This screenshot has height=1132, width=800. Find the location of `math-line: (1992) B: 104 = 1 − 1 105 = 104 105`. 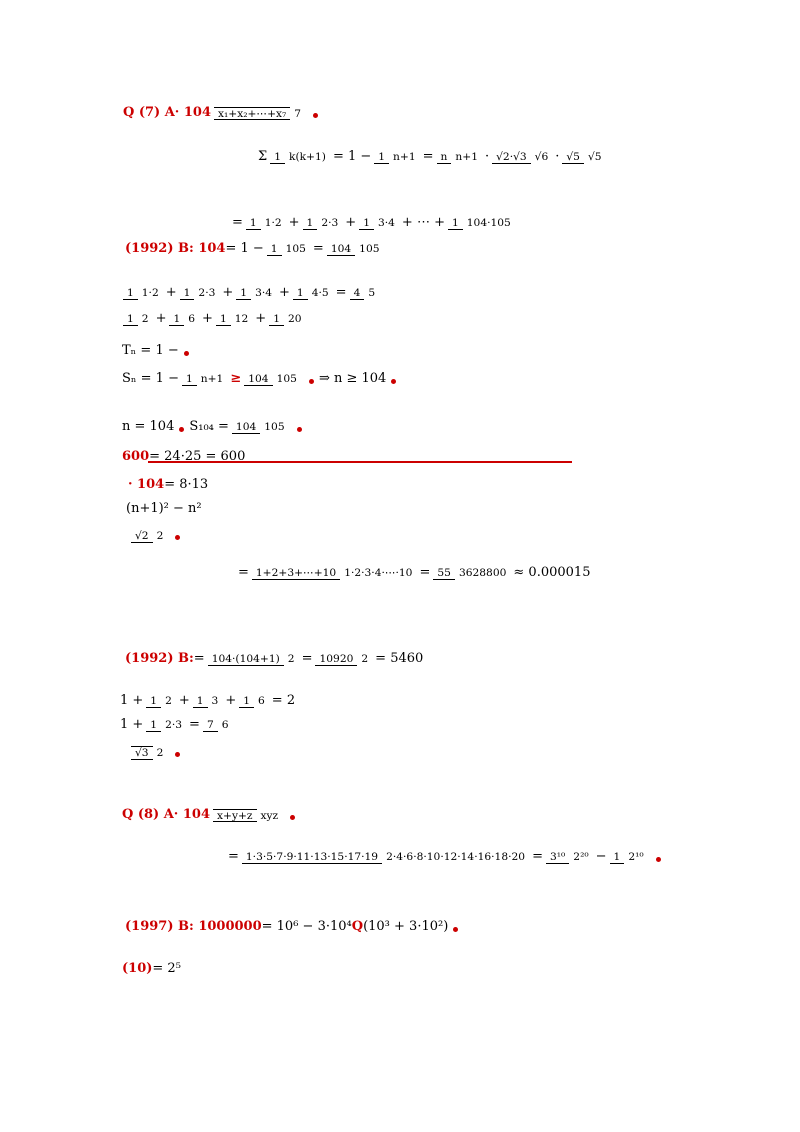

math-line: (1992) B: 104 = 1 − 1 105 = 104 105 is located at coordinates (256, 249).